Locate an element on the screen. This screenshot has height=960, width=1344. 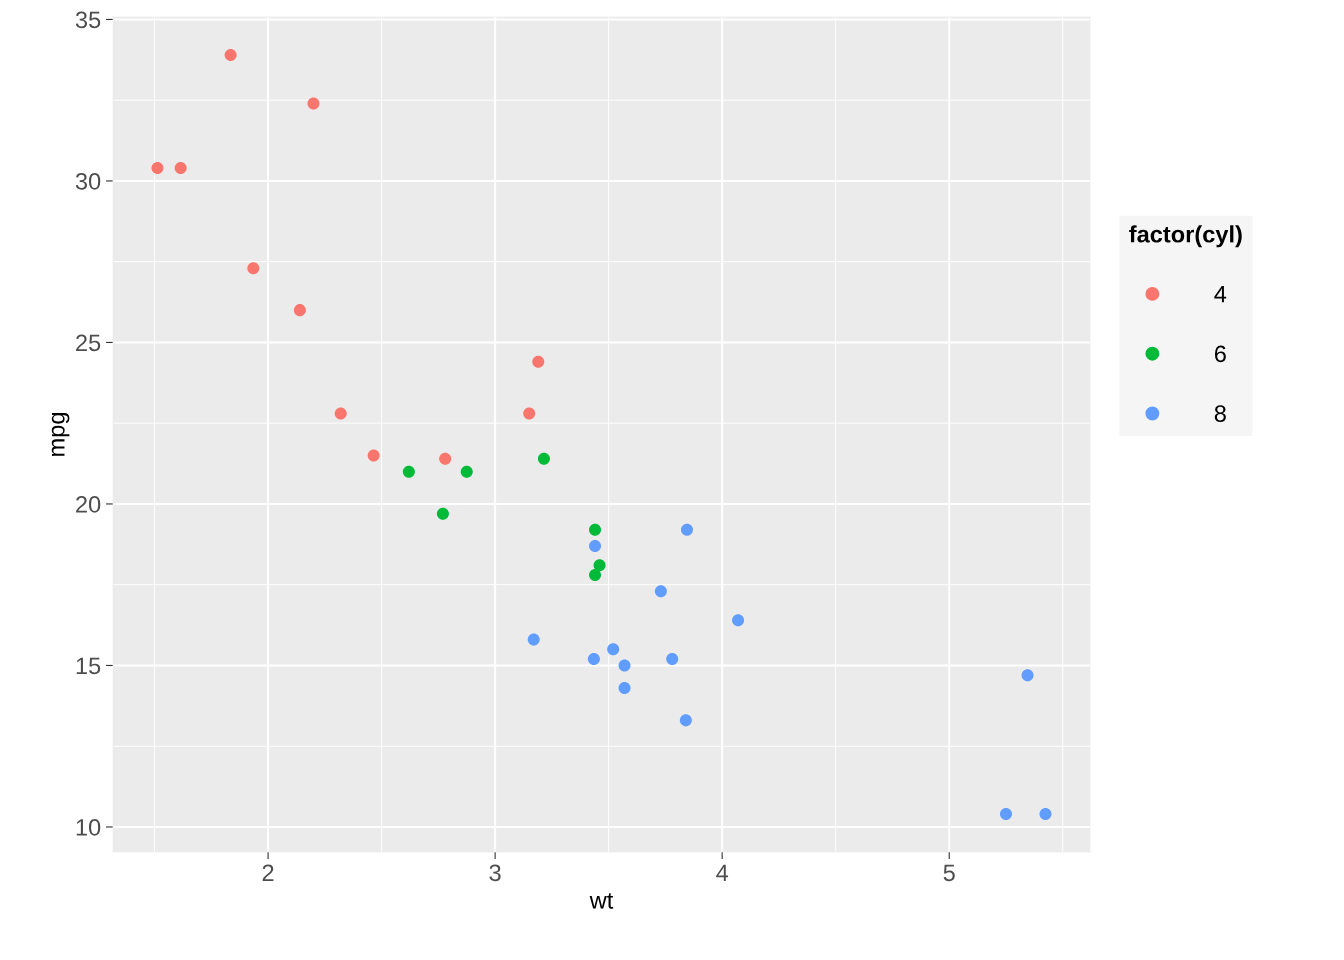
legend-label: 8 is located at coordinates (1220, 413).